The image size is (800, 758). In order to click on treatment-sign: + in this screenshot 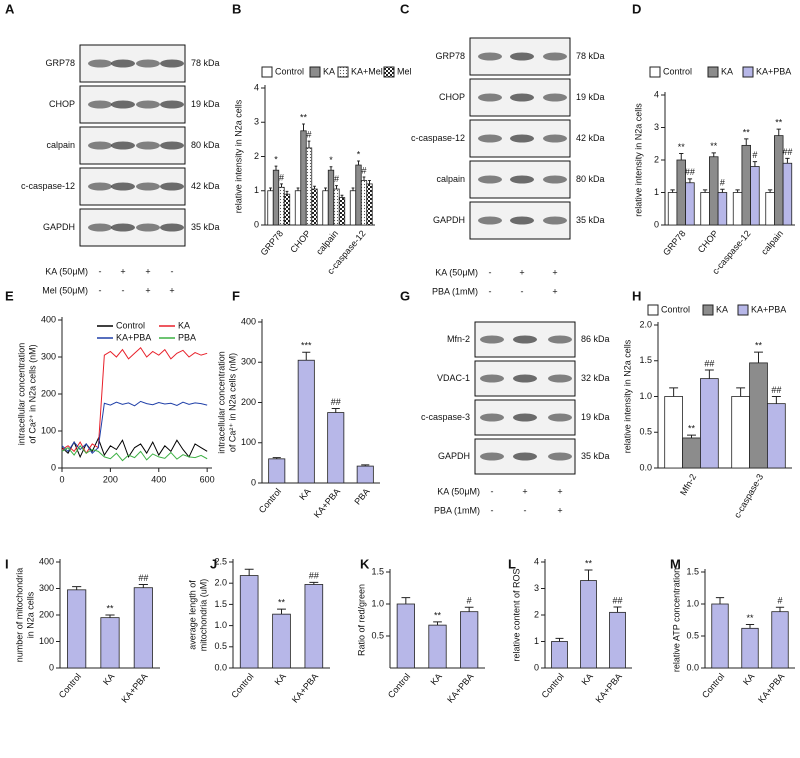, I will do `click(521, 272)`.